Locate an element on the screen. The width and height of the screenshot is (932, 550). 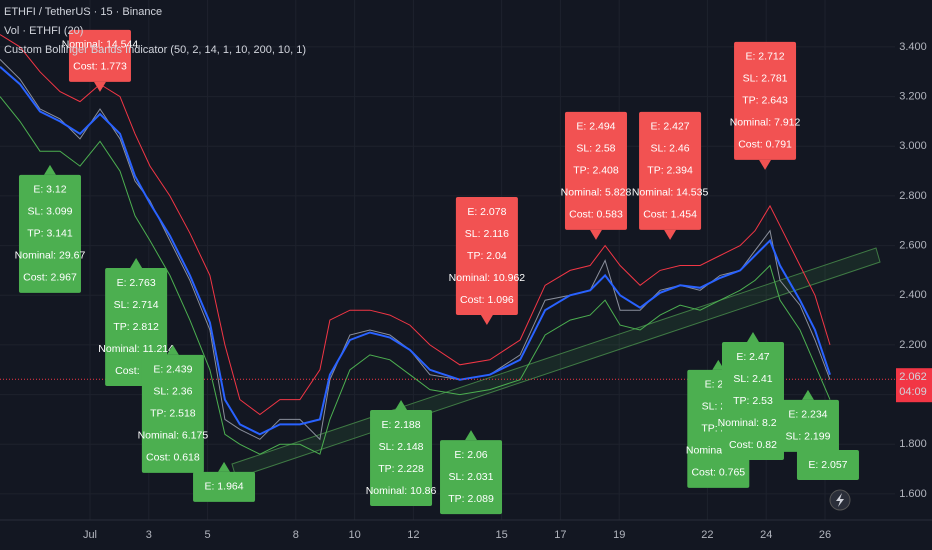
y-tick-label: 1.800 is located at coordinates (913, 444).